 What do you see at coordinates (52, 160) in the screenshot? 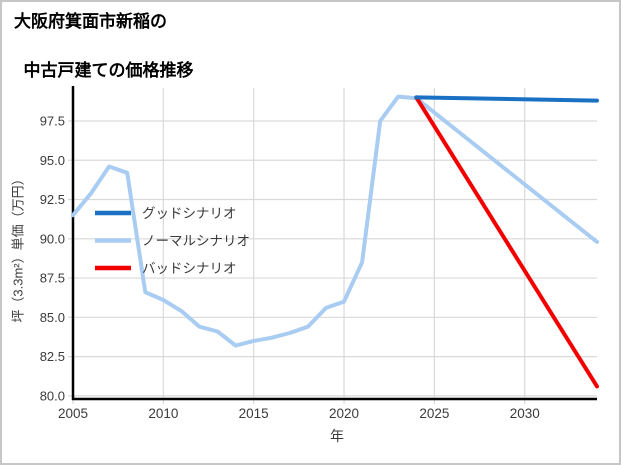
I see `y-tick-label: 95.0` at bounding box center [52, 160].